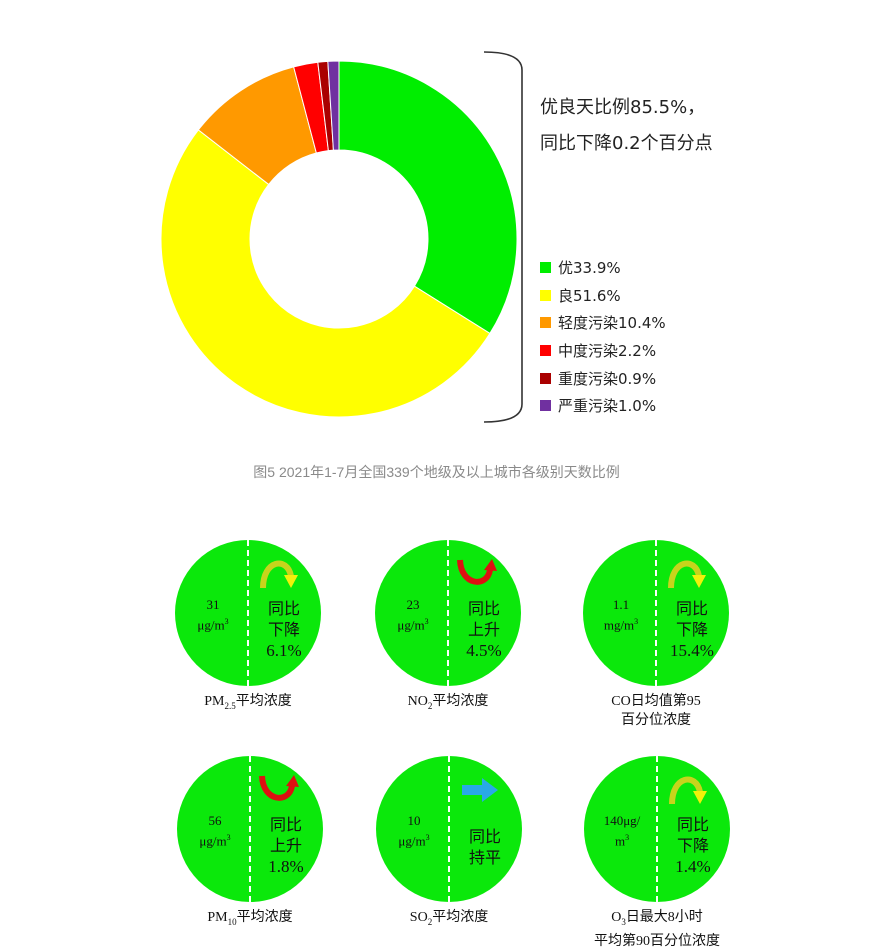 This screenshot has height=951, width=873. Describe the element at coordinates (607, 351) in the screenshot. I see `legend-label: 中度污染2.2%` at that location.